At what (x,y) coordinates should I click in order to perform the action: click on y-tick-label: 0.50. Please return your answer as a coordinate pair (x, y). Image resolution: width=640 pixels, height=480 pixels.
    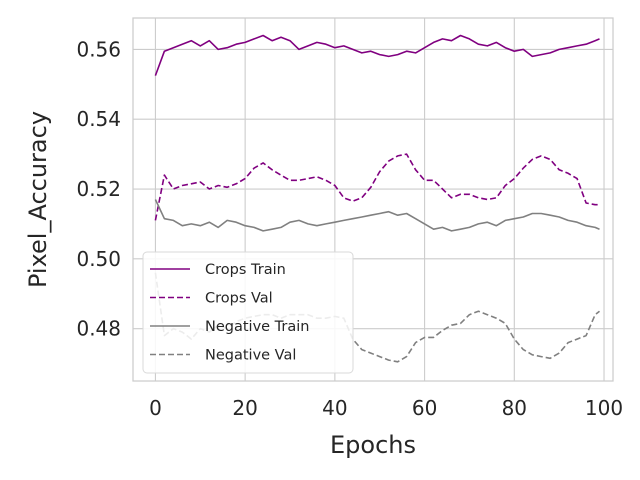
    Looking at the image, I should click on (98, 259).